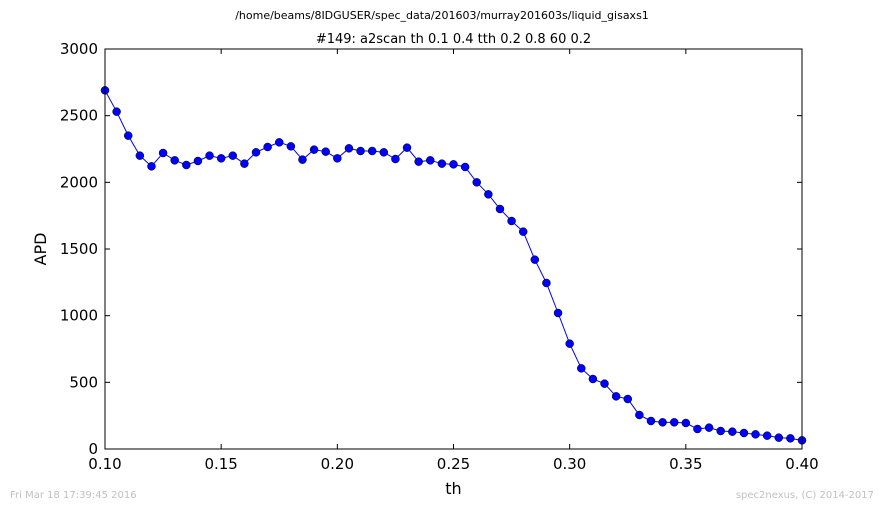 This screenshot has width=884, height=509. Describe the element at coordinates (83, 382) in the screenshot. I see `y-tick-label: 500` at that location.